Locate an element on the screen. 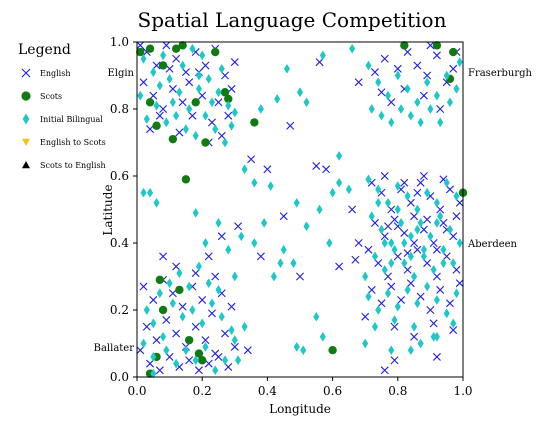 The image size is (560, 432). legend-marker is located at coordinates (26, 119).